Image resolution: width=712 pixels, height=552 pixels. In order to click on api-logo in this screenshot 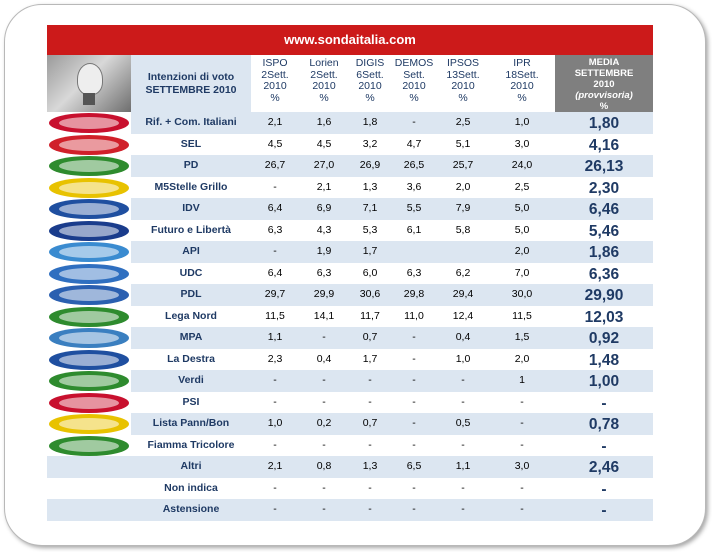, I will do `click(89, 252)`.